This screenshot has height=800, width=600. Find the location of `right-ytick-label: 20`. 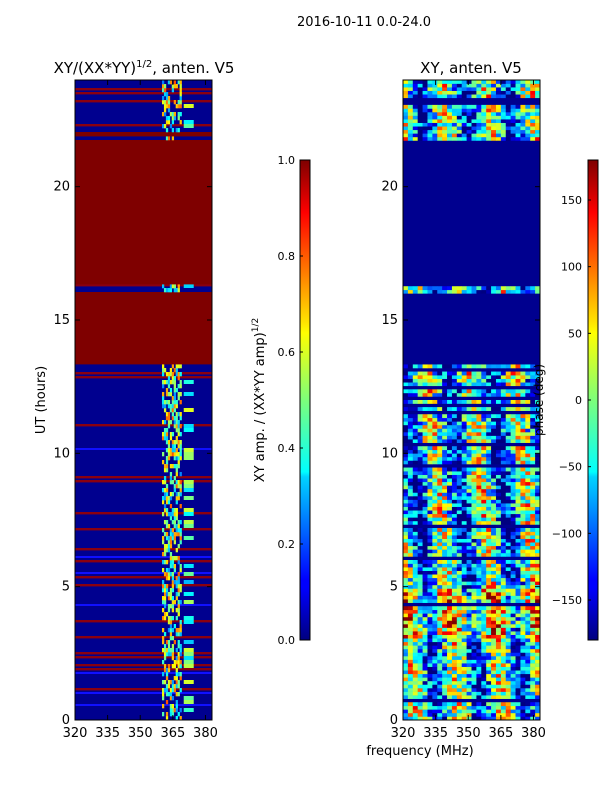

right-ytick-label: 20 is located at coordinates (389, 187).